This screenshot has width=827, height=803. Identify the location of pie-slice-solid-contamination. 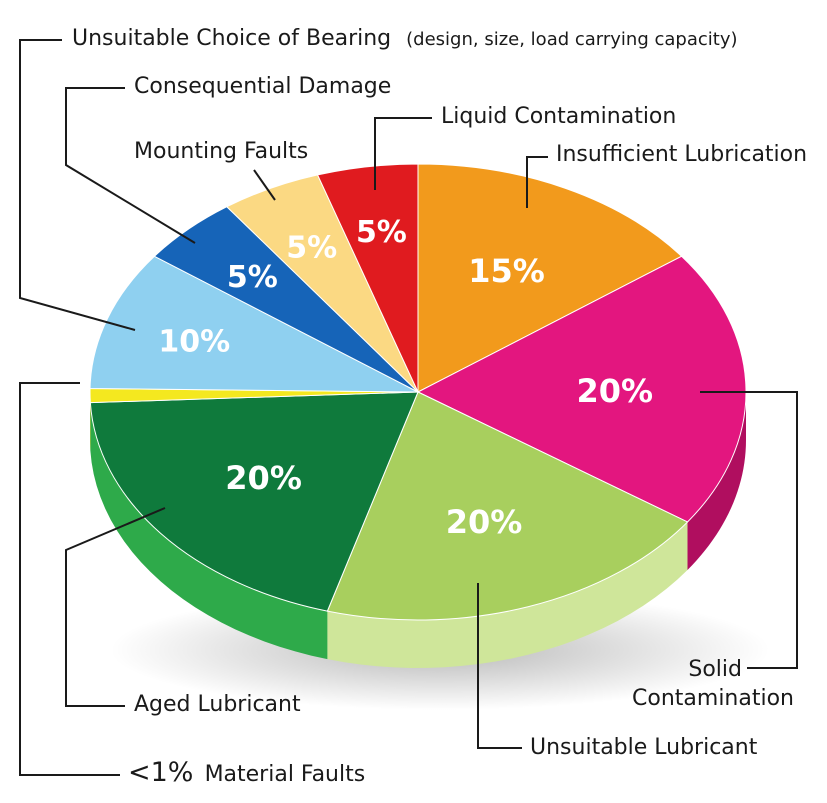
(581, 389).